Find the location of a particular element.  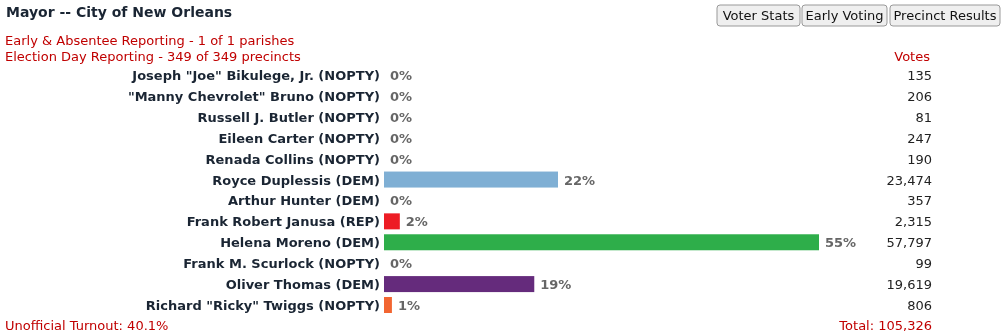

text: 57,797 is located at coordinates (909, 243).